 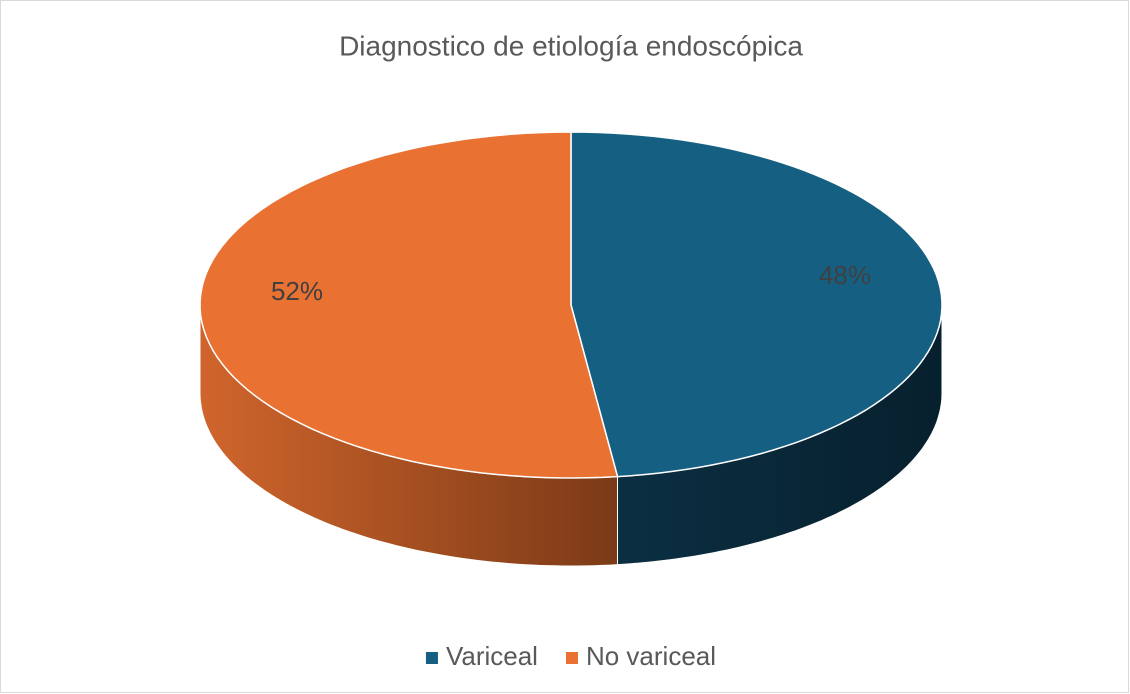 What do you see at coordinates (297, 291) in the screenshot?
I see `data-label: 52%` at bounding box center [297, 291].